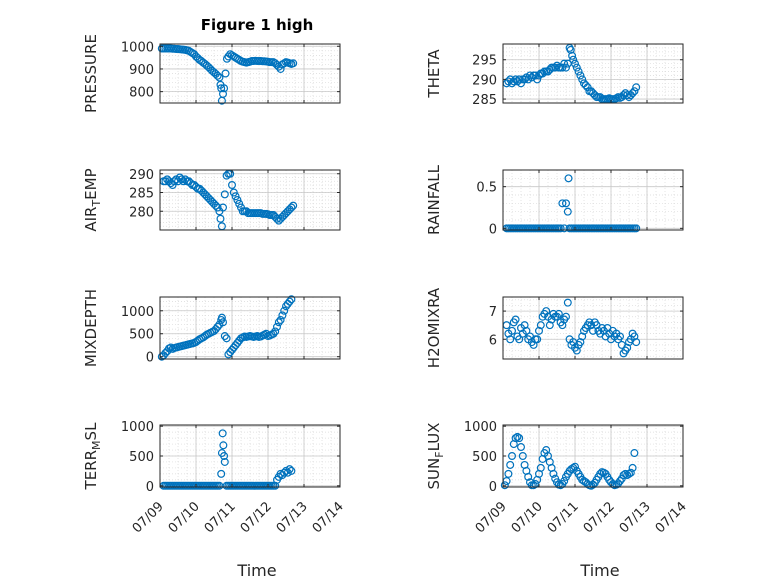 This screenshot has width=778, height=583. What do you see at coordinates (486, 188) in the screenshot?
I see `y-tick-label: 0.5` at bounding box center [486, 188].